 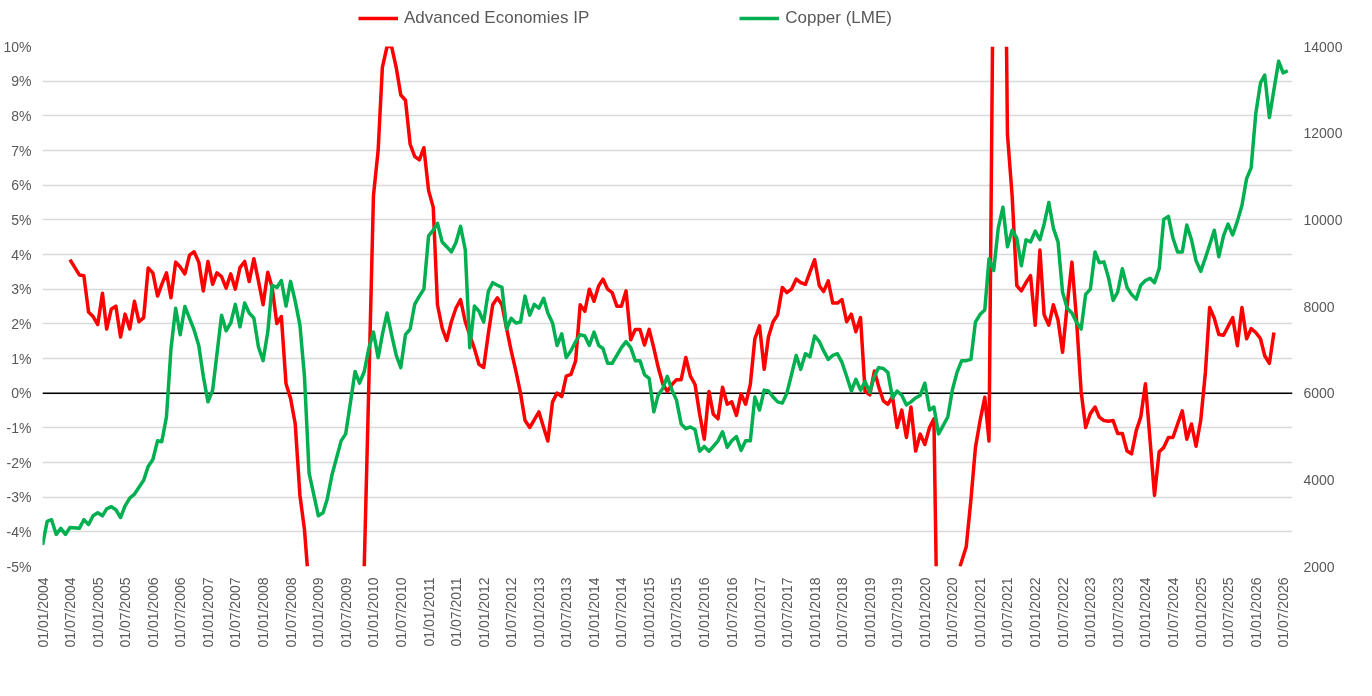 What do you see at coordinates (42, 612) in the screenshot?
I see `x-tick-label: 01/01/2004` at bounding box center [42, 612].